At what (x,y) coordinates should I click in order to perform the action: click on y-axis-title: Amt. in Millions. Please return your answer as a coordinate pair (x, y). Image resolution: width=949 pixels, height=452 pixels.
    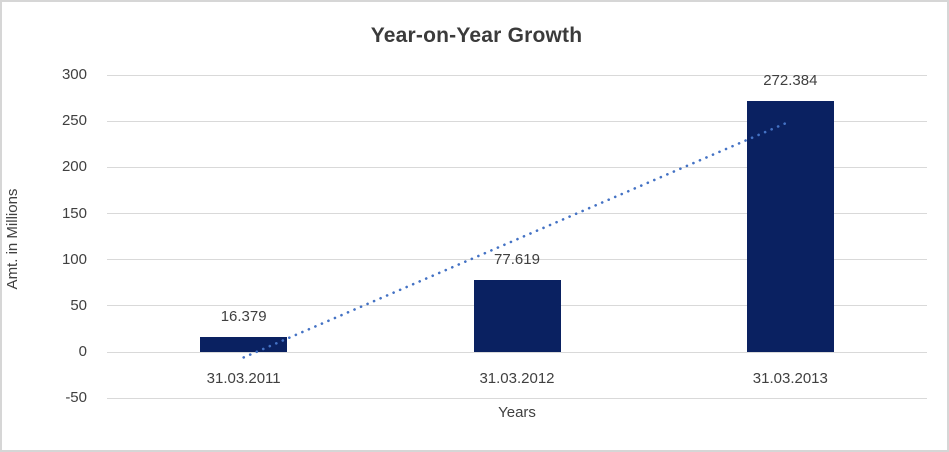
    Looking at the image, I should click on (12, 239).